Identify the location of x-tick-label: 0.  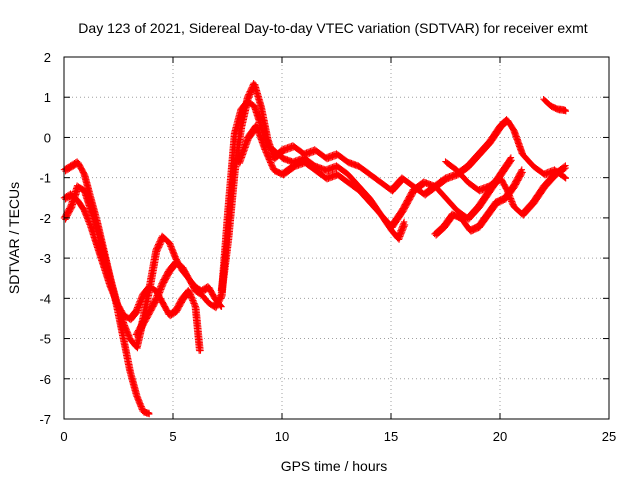
(63, 436).